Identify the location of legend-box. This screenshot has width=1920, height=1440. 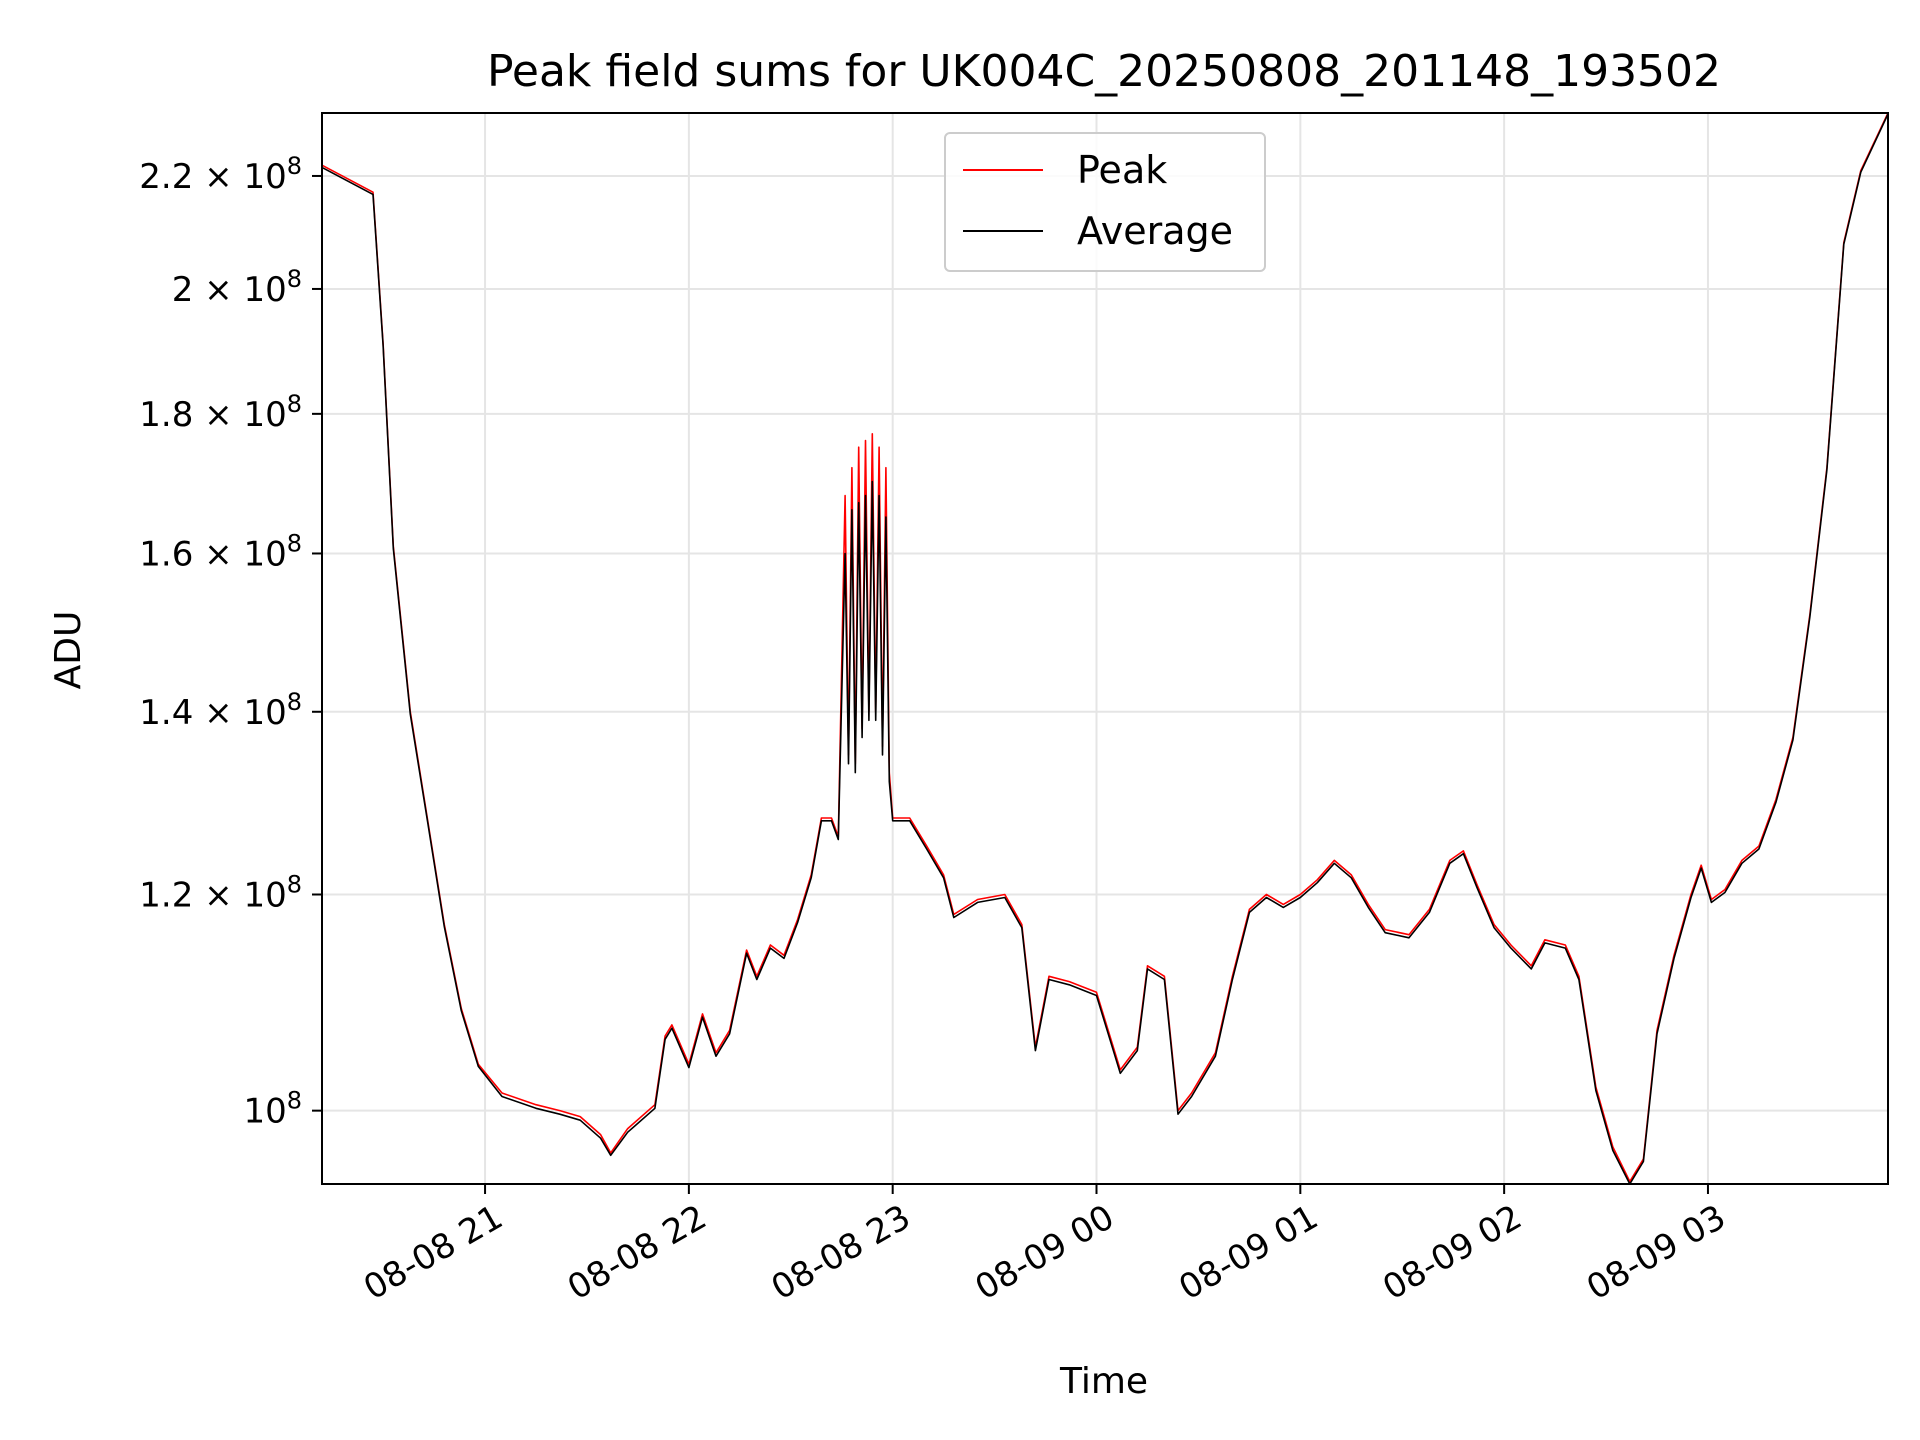
(1105, 202).